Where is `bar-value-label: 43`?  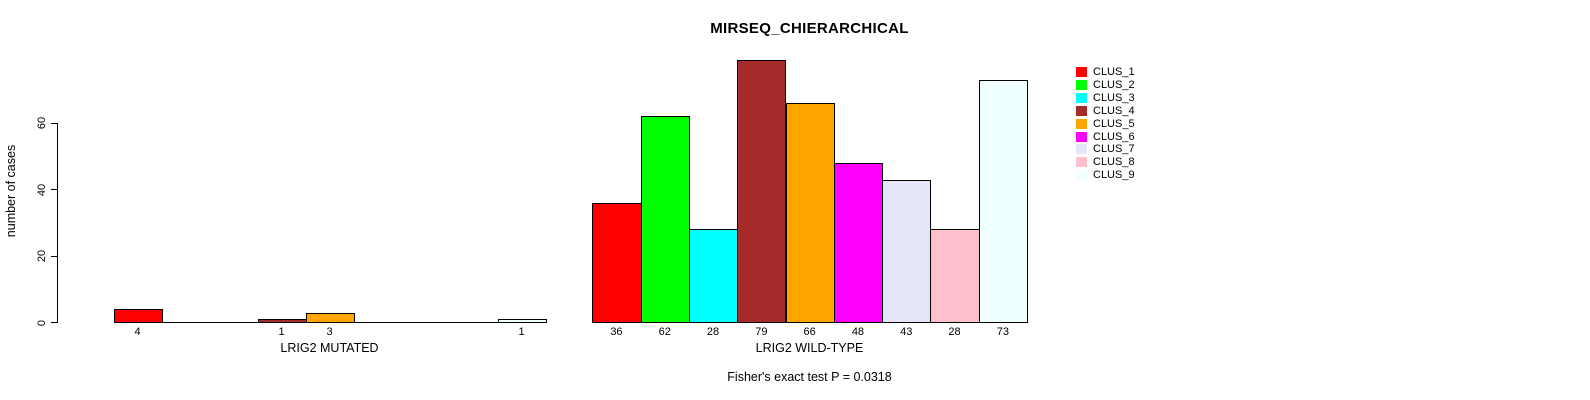 bar-value-label: 43 is located at coordinates (906, 332).